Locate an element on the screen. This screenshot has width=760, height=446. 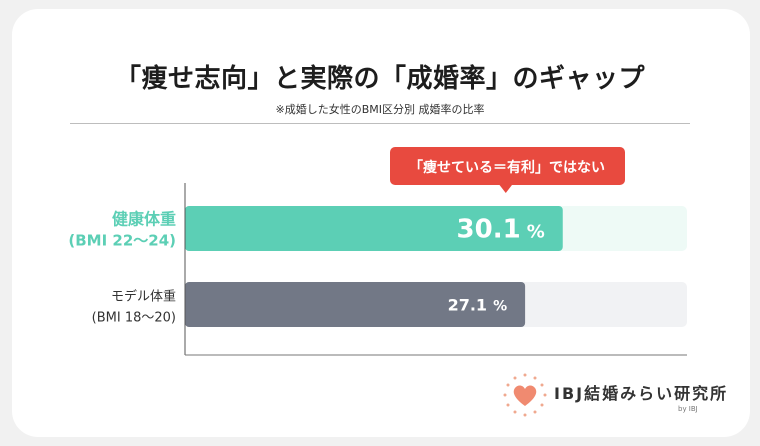
bar-value-label: 27.1% is located at coordinates (478, 305).